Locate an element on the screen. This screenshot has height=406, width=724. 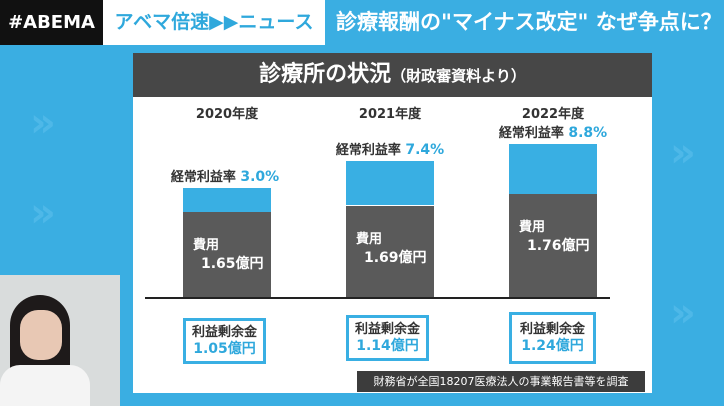
abema-logo: #ABEMA is located at coordinates (51, 22).